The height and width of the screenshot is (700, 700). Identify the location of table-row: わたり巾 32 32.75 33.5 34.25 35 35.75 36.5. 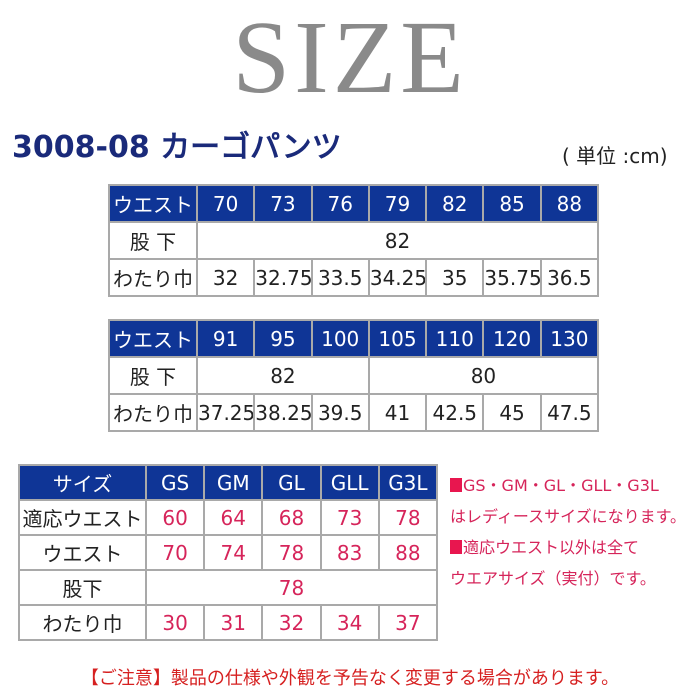
(354, 277).